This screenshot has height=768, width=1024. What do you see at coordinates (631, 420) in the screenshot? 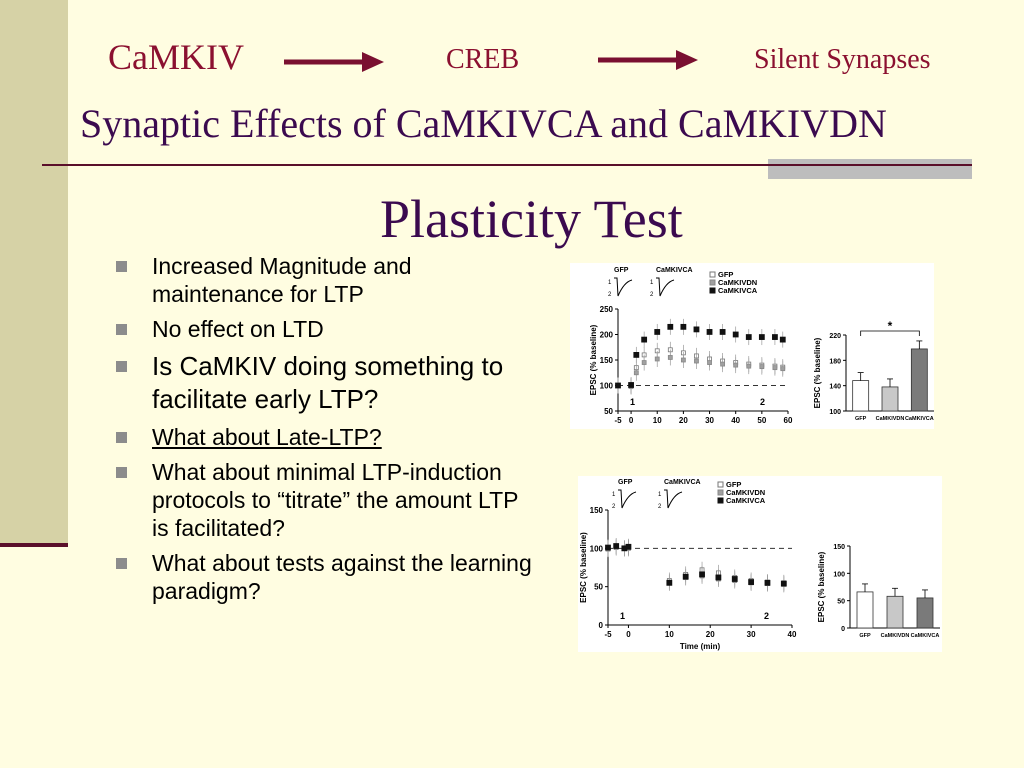
I see `x-tick-label: 0` at bounding box center [631, 420].